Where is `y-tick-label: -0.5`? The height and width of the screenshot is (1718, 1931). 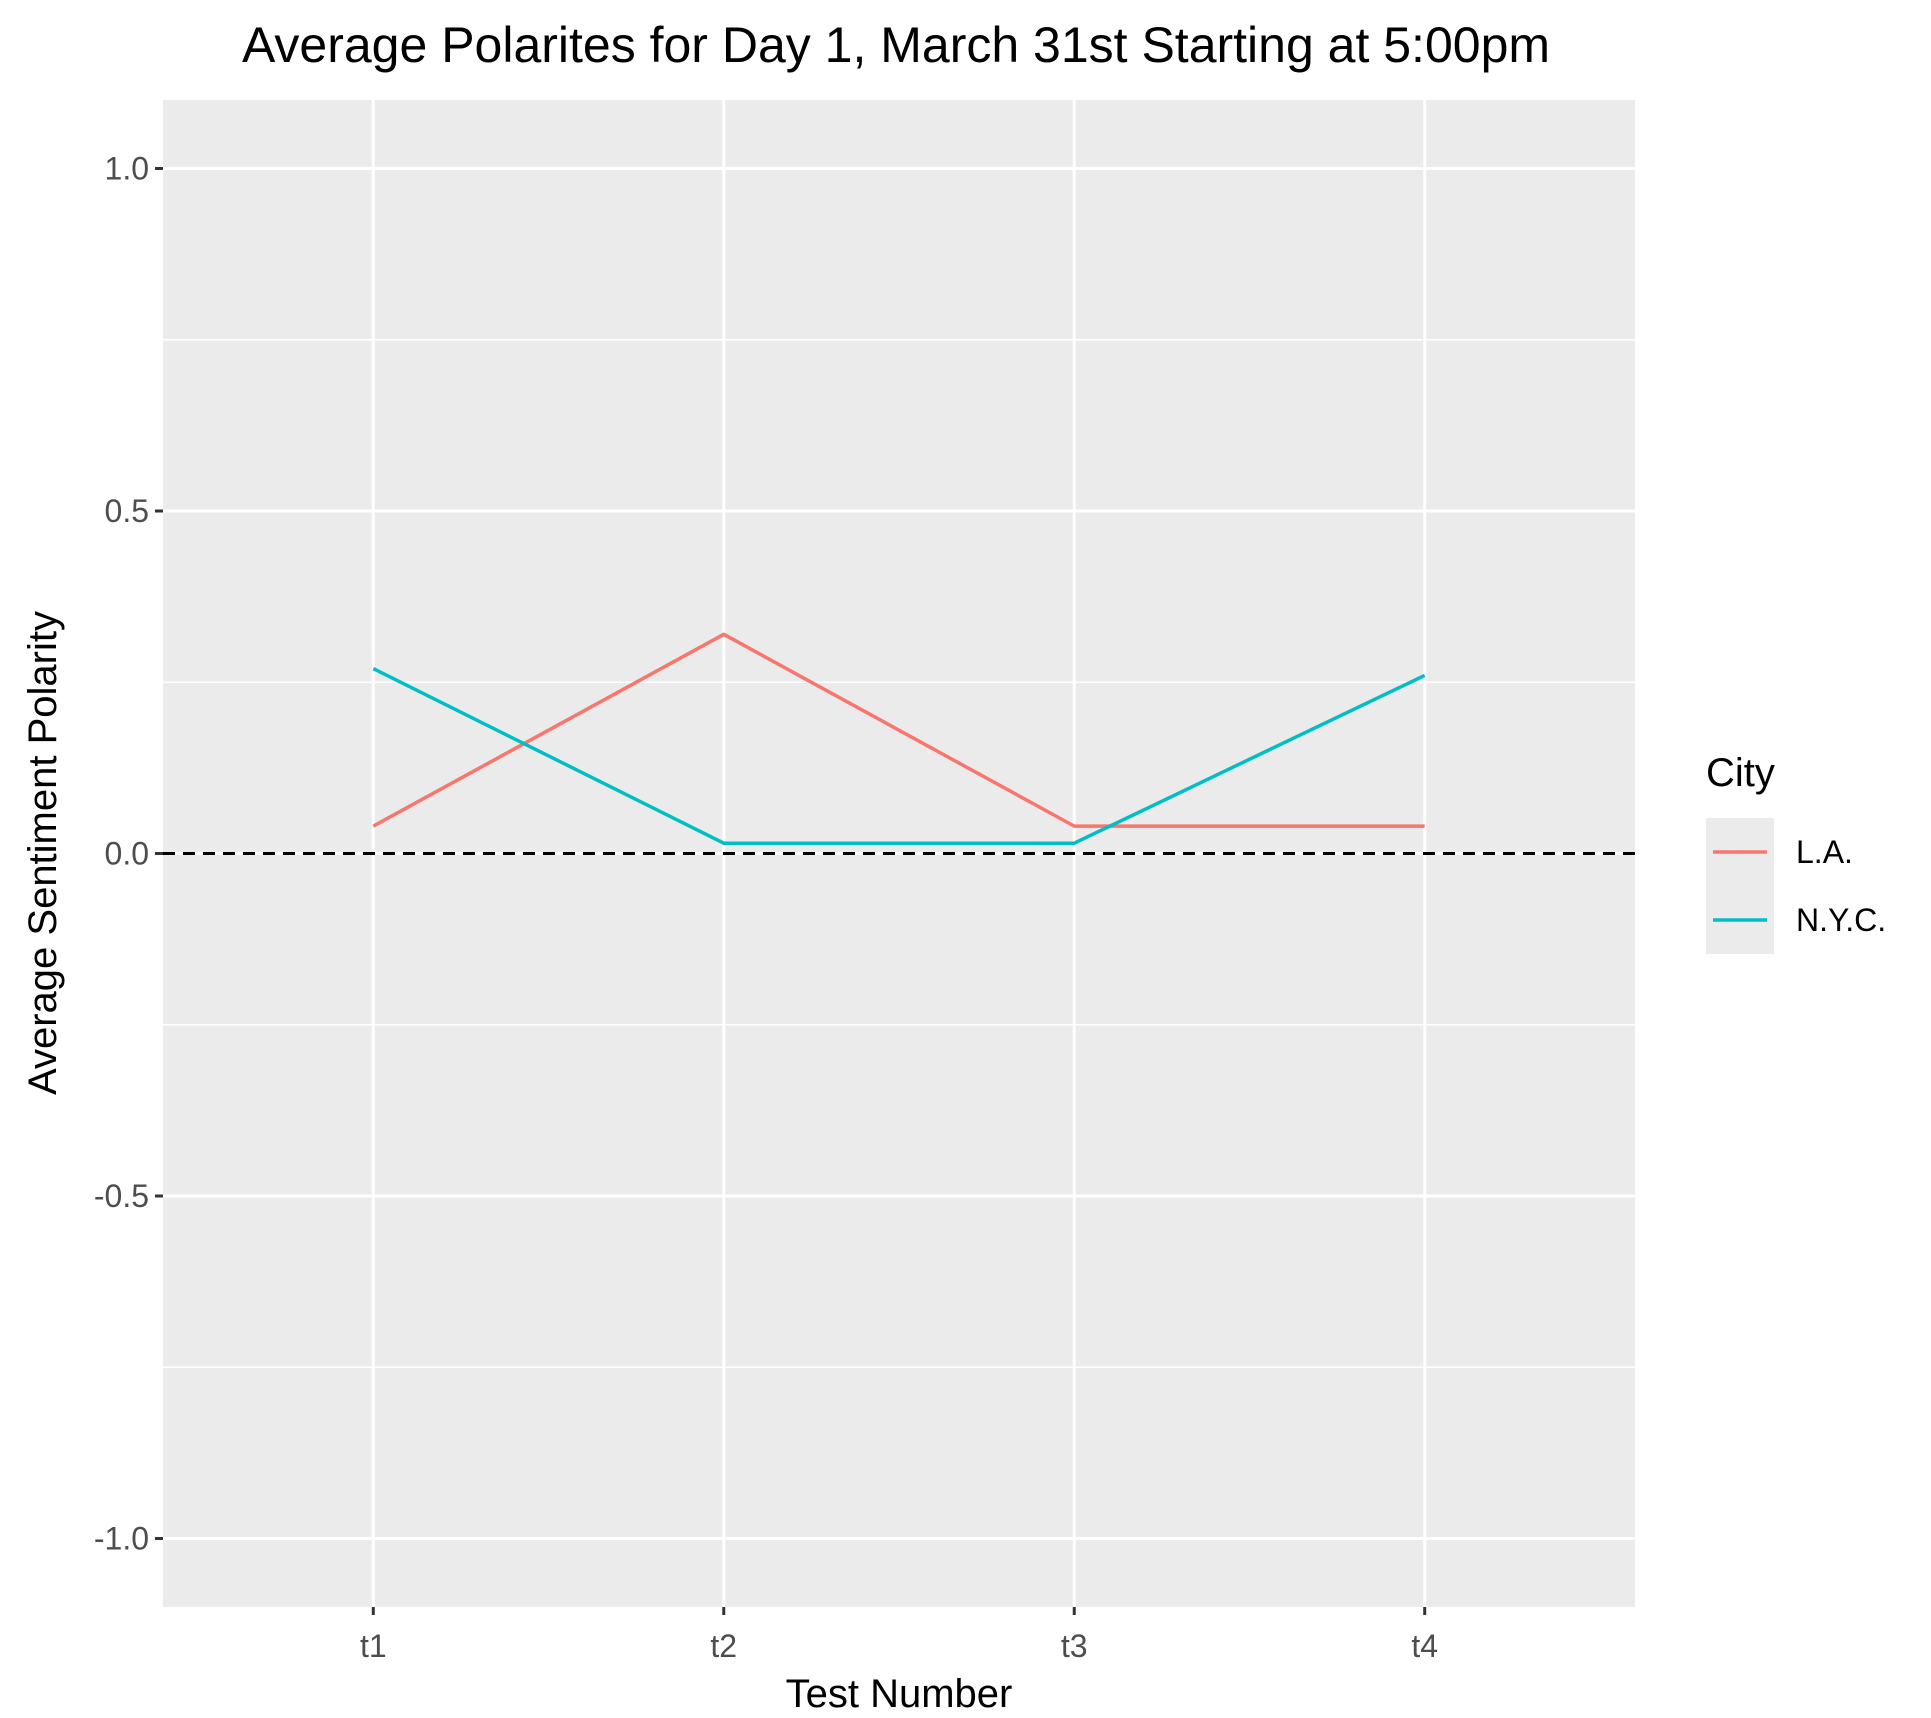 y-tick-label: -0.5 is located at coordinates (121, 1196).